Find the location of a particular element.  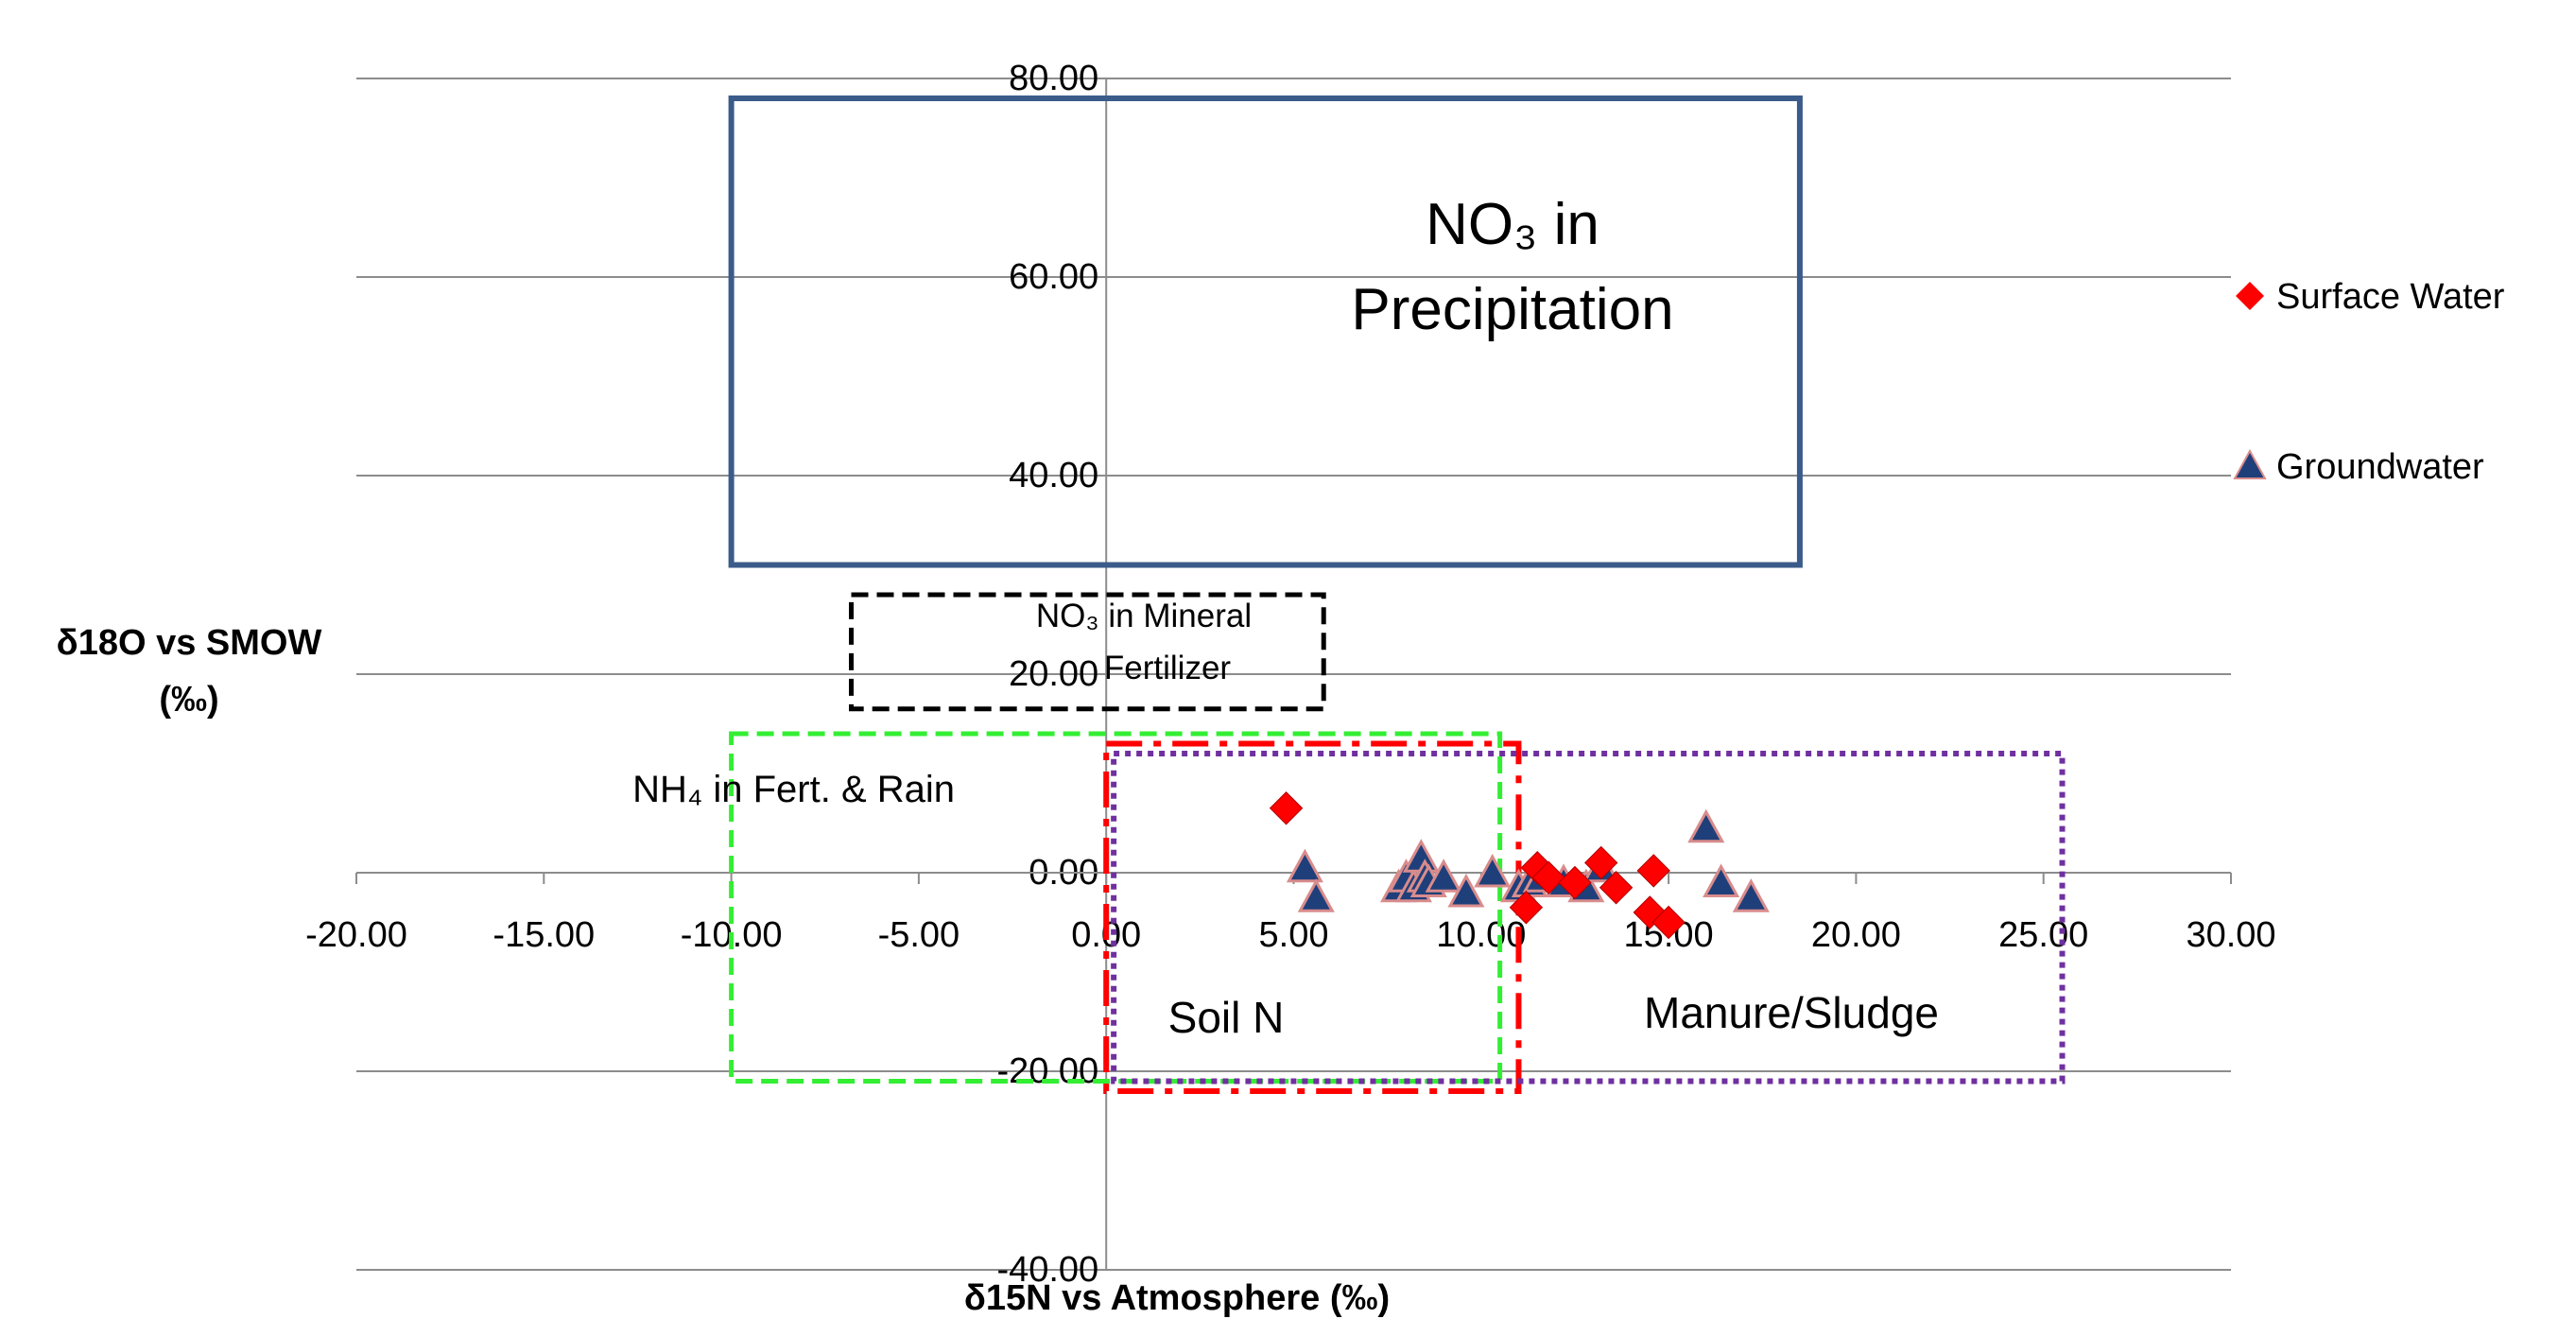

y-tick-label: -40.00 is located at coordinates (1047, 1270).